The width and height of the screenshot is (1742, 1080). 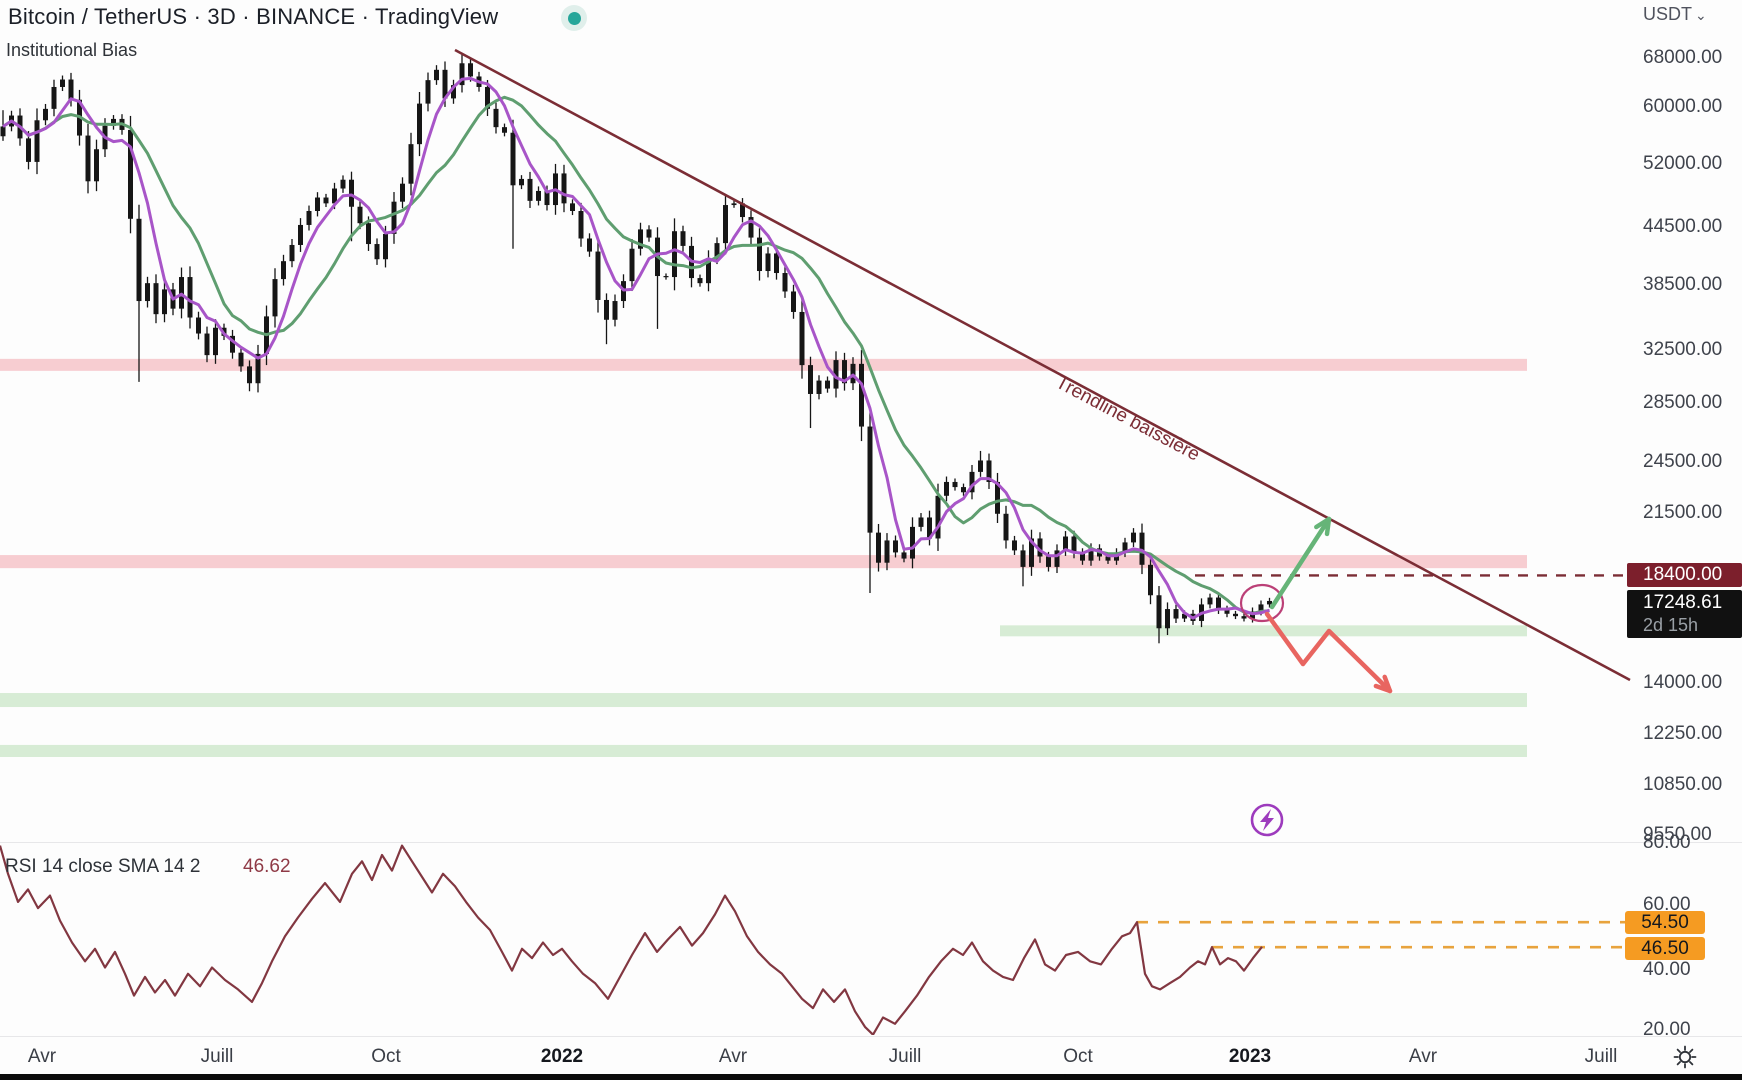 I want to click on price-axis-label: 9550.00, so click(x=1677, y=834).